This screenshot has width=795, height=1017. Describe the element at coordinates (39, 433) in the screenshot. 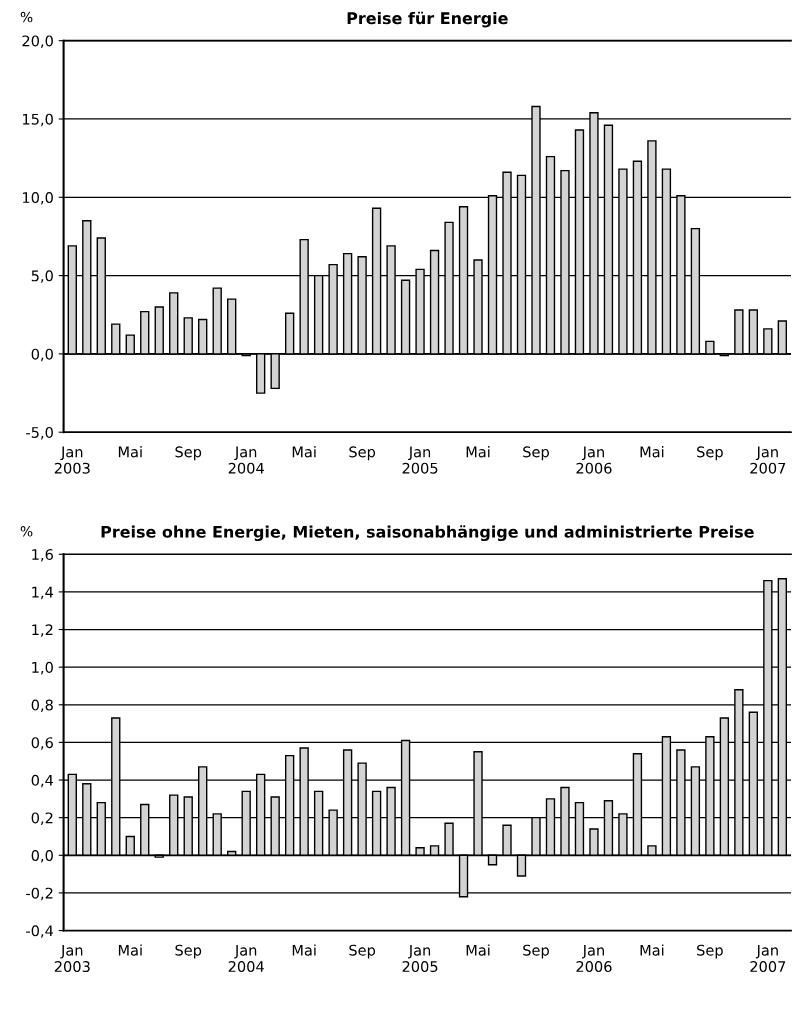

I see `y-tick-label: -5,0` at that location.